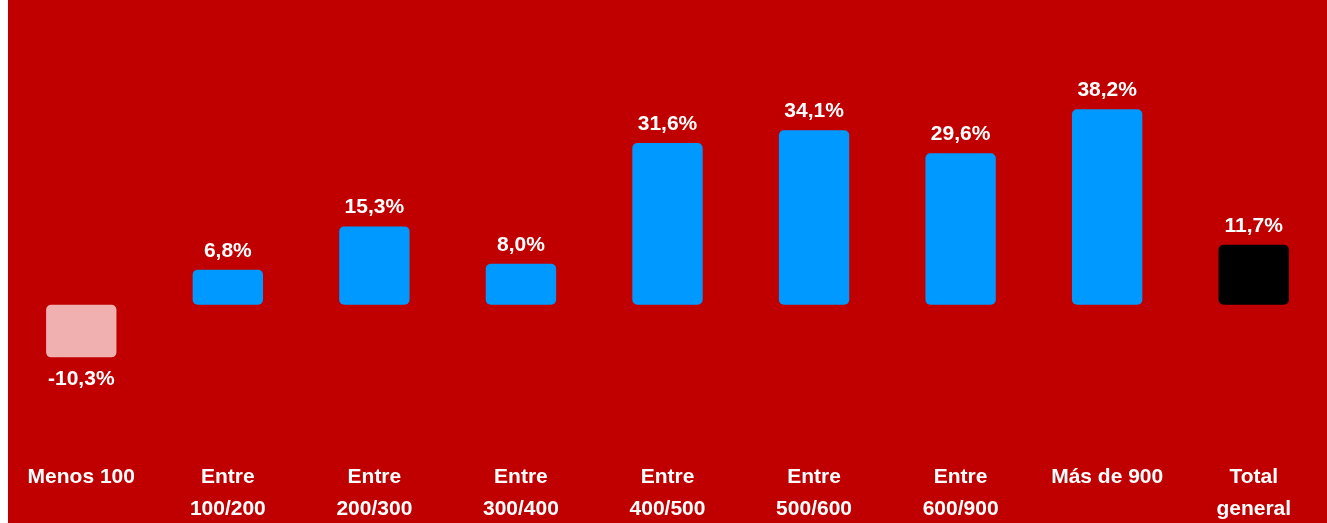  What do you see at coordinates (960, 491) in the screenshot?
I see `x-tick-label: Entre 600/900` at bounding box center [960, 491].